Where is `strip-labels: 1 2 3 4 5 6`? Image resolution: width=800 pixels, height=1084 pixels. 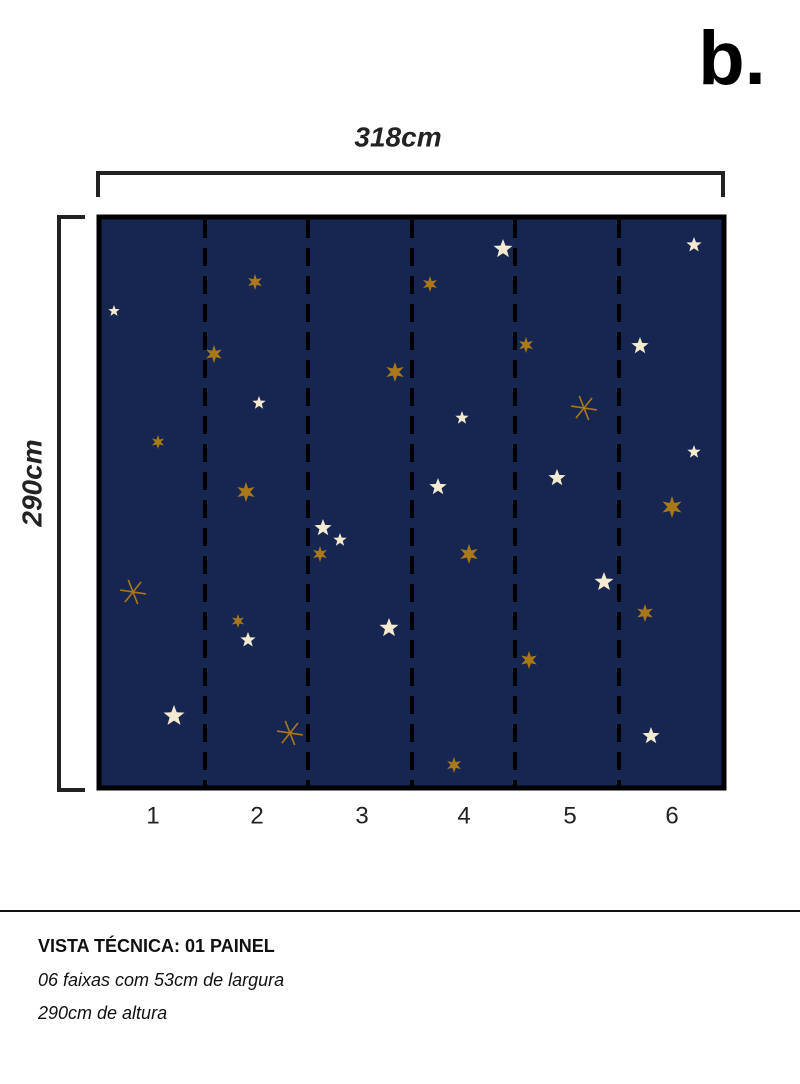 strip-labels: 1 2 3 4 5 6 is located at coordinates (412, 815).